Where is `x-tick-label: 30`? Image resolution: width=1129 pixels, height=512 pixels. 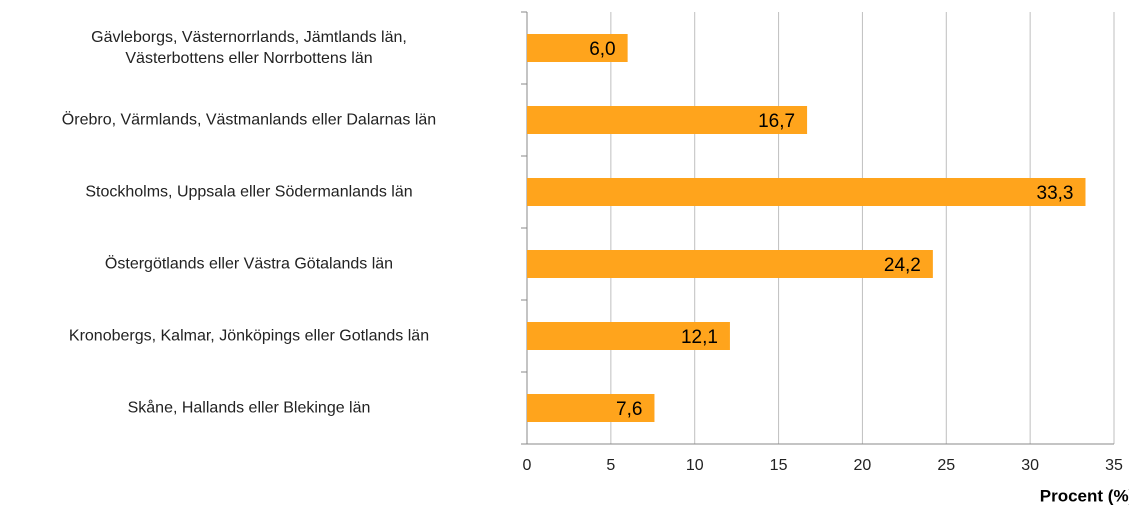 x-tick-label: 30 is located at coordinates (1030, 465).